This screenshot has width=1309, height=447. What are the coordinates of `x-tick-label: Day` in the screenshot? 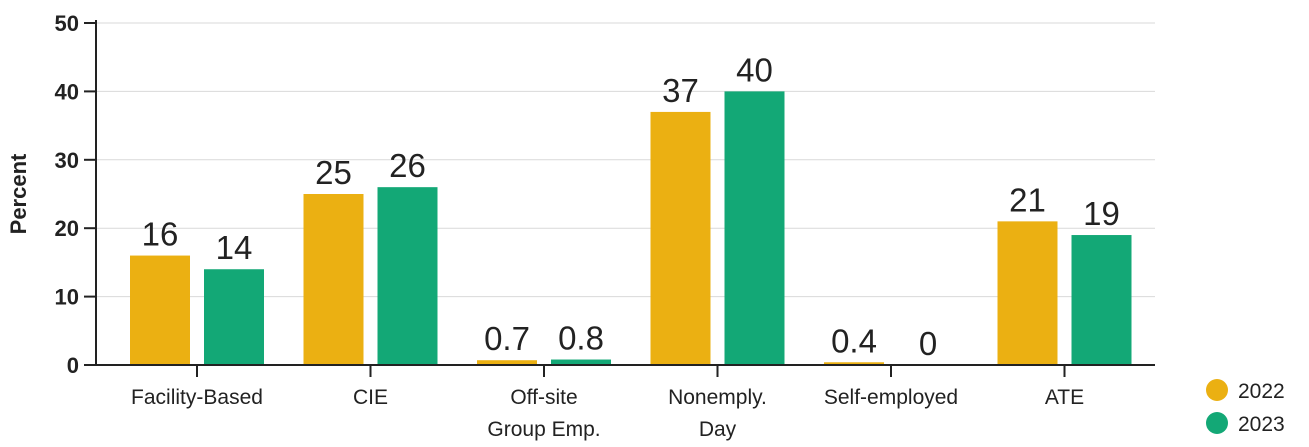 It's located at (718, 429).